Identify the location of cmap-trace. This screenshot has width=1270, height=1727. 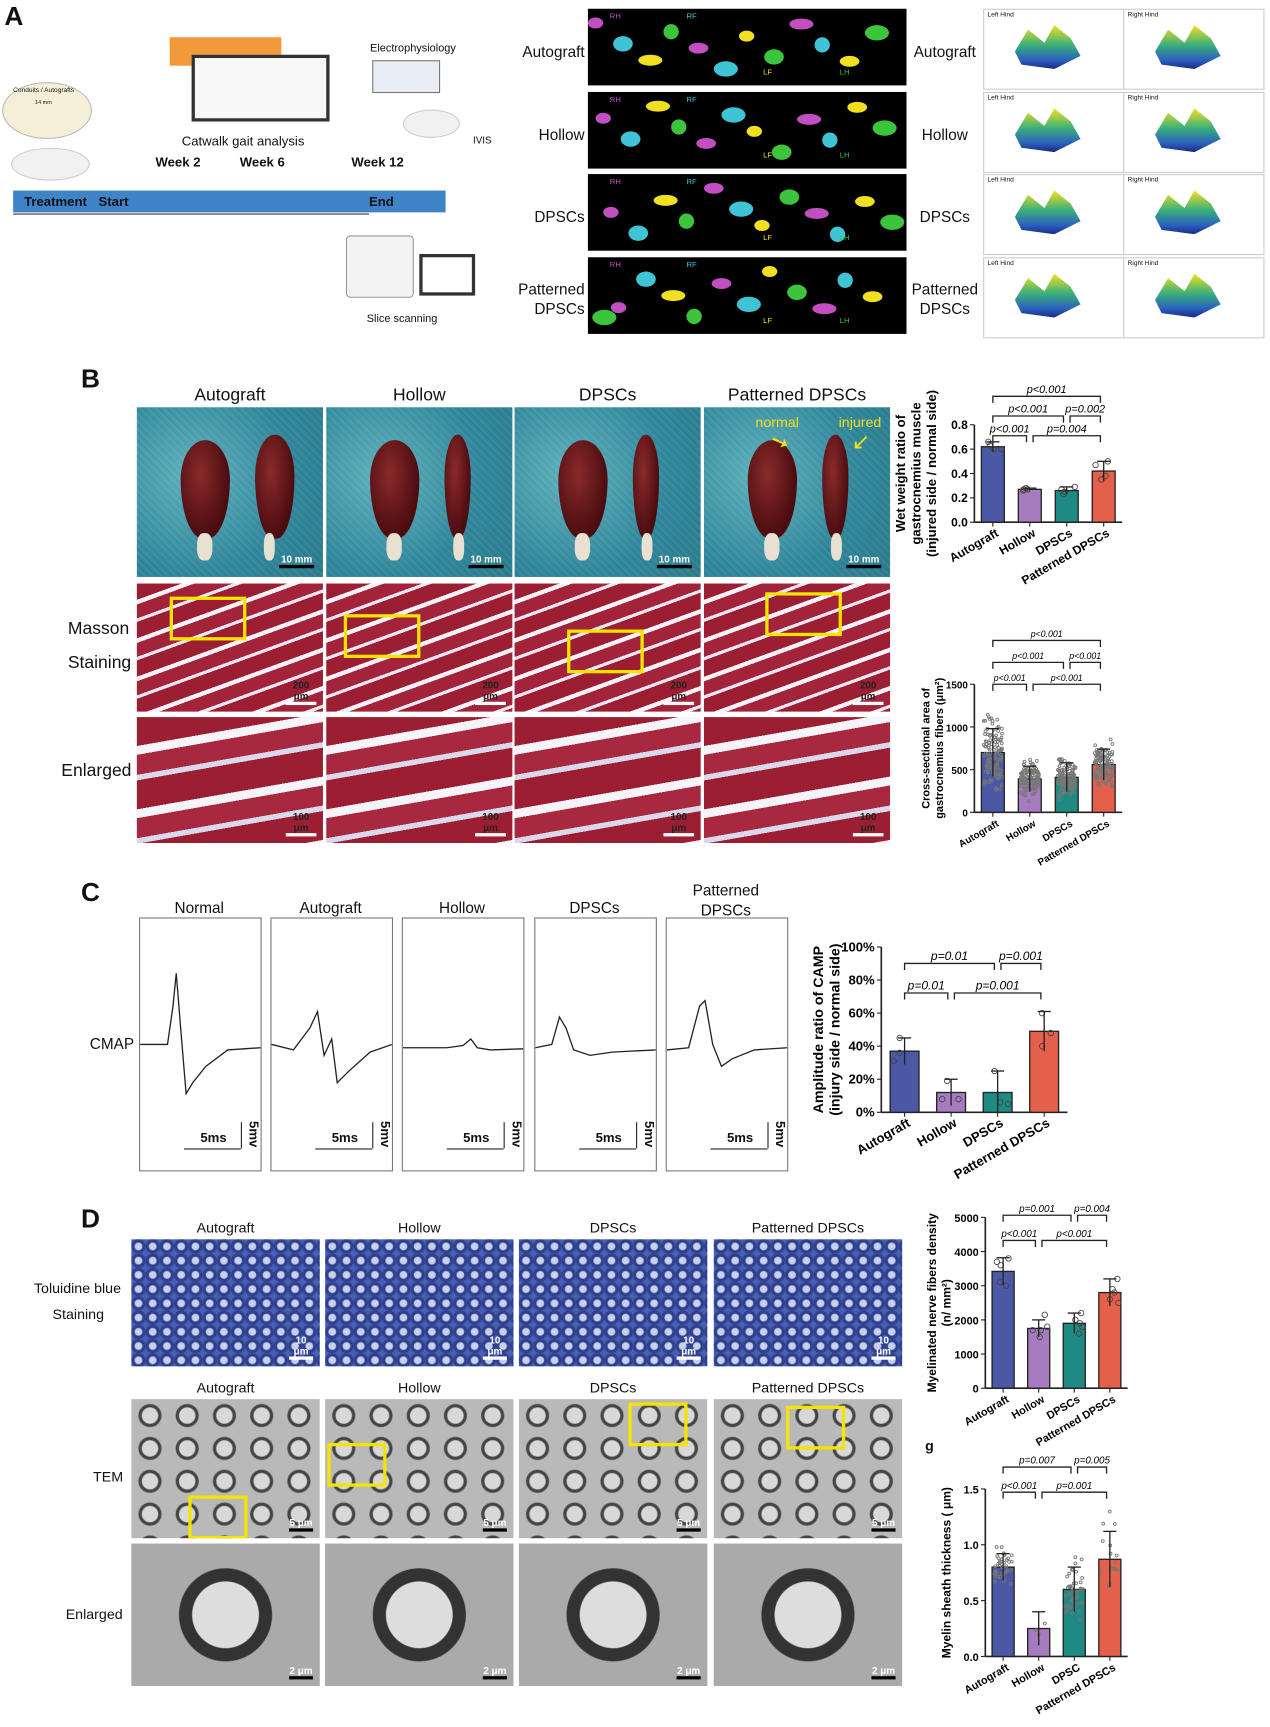
(463, 1044).